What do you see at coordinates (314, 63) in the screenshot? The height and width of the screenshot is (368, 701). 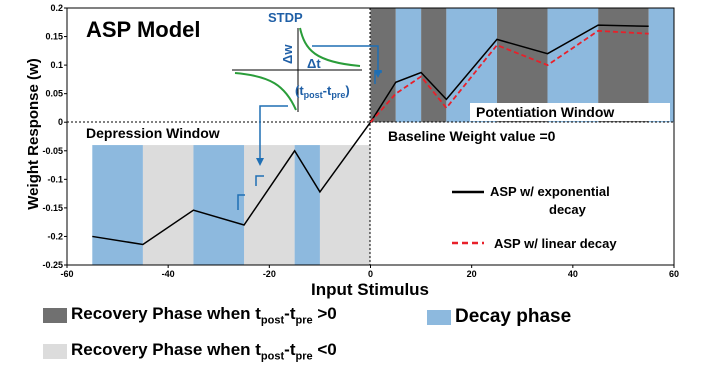 I see `stdp-dt-label: Δt` at bounding box center [314, 63].